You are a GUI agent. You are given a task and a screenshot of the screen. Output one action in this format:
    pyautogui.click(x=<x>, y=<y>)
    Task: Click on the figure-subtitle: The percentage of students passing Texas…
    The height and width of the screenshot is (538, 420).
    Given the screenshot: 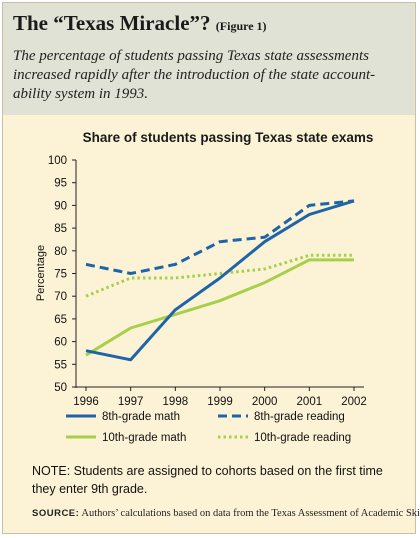 What is the action you would take?
    pyautogui.click(x=194, y=75)
    